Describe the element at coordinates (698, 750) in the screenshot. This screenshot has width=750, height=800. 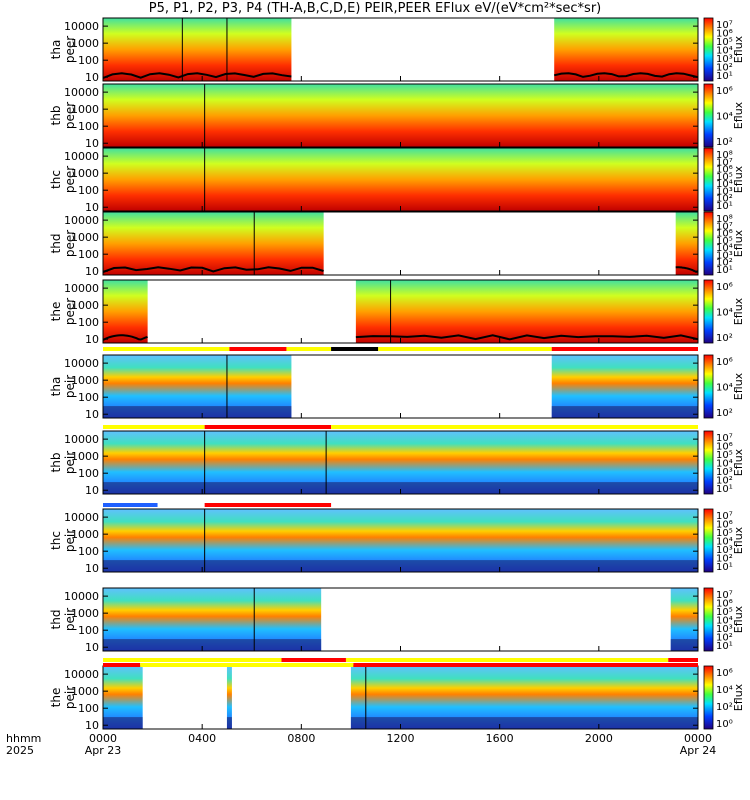
I see `x-date-label: Apr 24` at that location.